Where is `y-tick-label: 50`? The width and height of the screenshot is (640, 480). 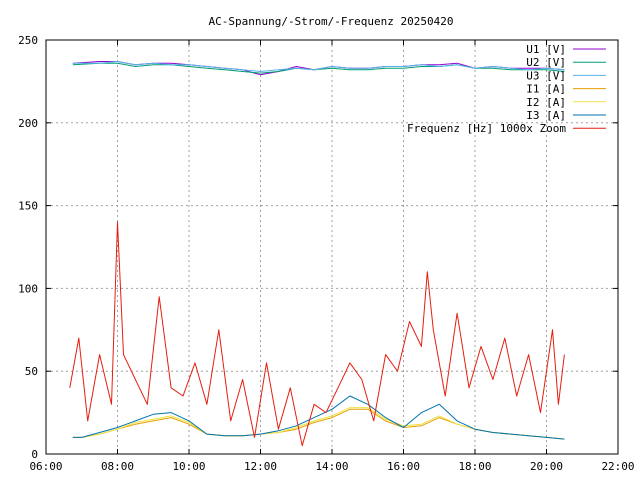 y-tick-label: 50 is located at coordinates (31, 371).